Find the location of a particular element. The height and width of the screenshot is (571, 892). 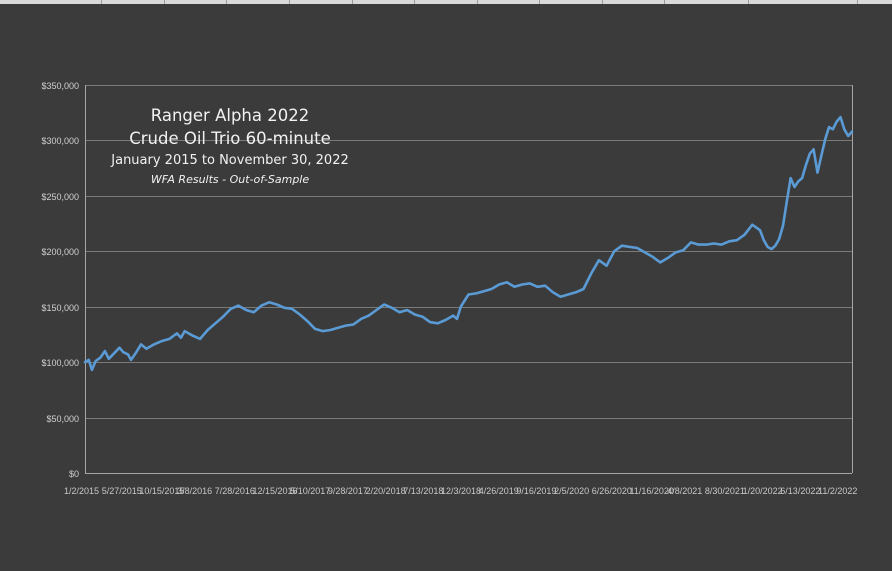

chart-title: Ranger Alpha 2022 is located at coordinates (230, 115).